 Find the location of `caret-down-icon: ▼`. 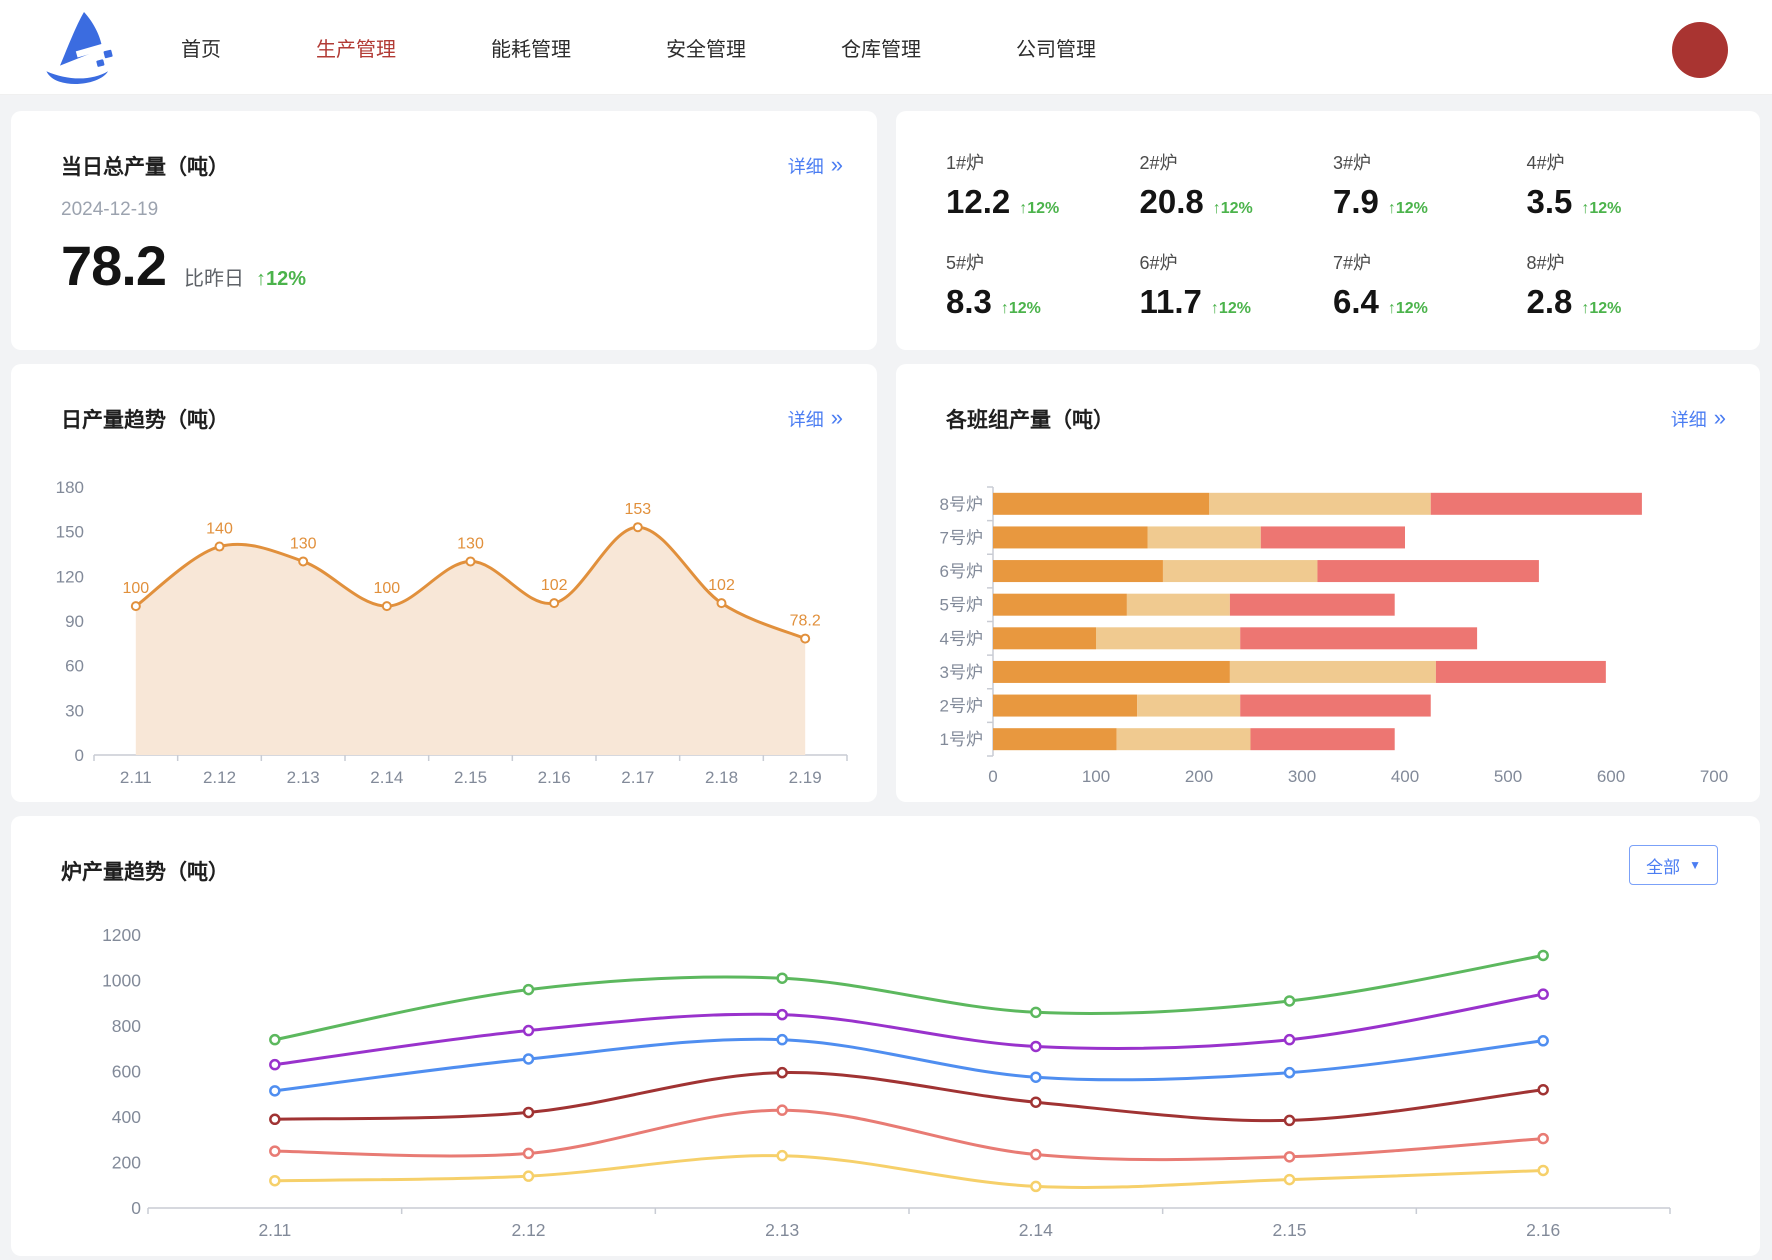

caret-down-icon: ▼ is located at coordinates (1695, 865).